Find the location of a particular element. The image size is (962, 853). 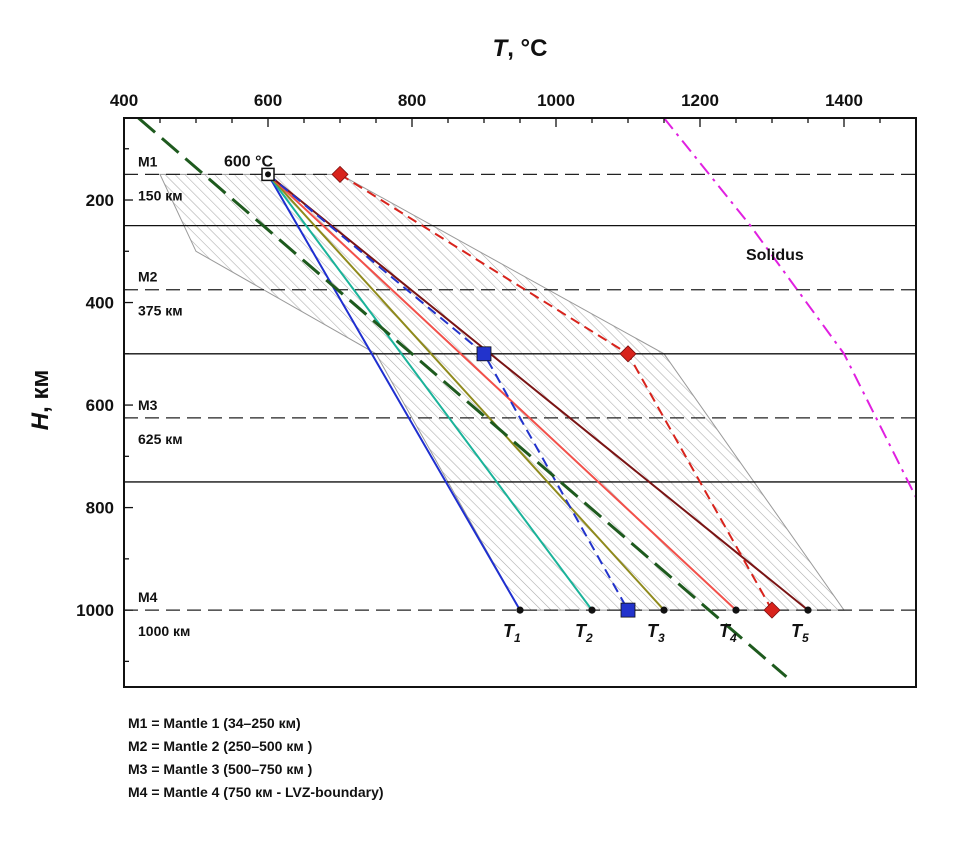

series-line-t1 is located at coordinates (394, 392).